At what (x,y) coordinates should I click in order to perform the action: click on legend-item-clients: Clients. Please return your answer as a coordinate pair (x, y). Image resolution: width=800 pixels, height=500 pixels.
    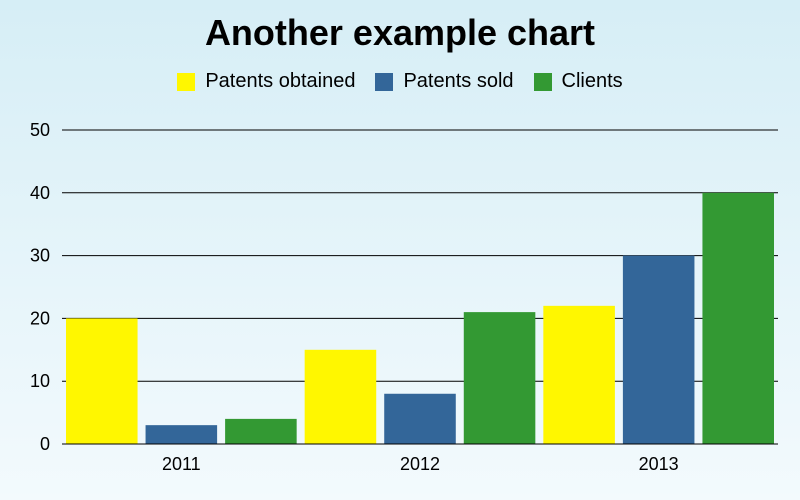
    Looking at the image, I should click on (578, 81).